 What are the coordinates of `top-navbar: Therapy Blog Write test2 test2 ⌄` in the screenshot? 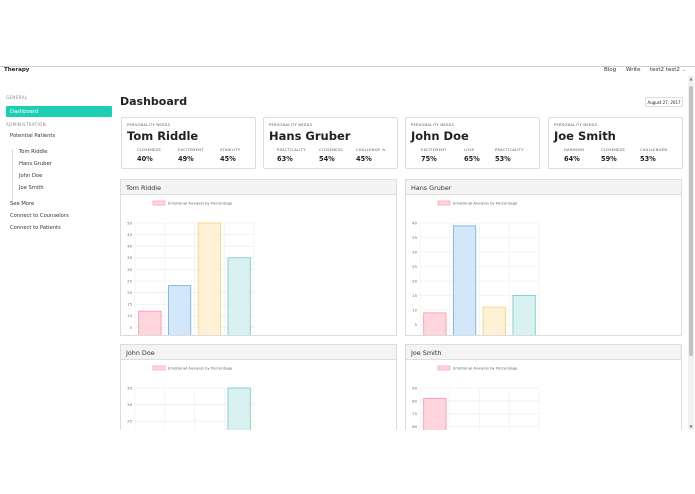 It's located at (347, 71).